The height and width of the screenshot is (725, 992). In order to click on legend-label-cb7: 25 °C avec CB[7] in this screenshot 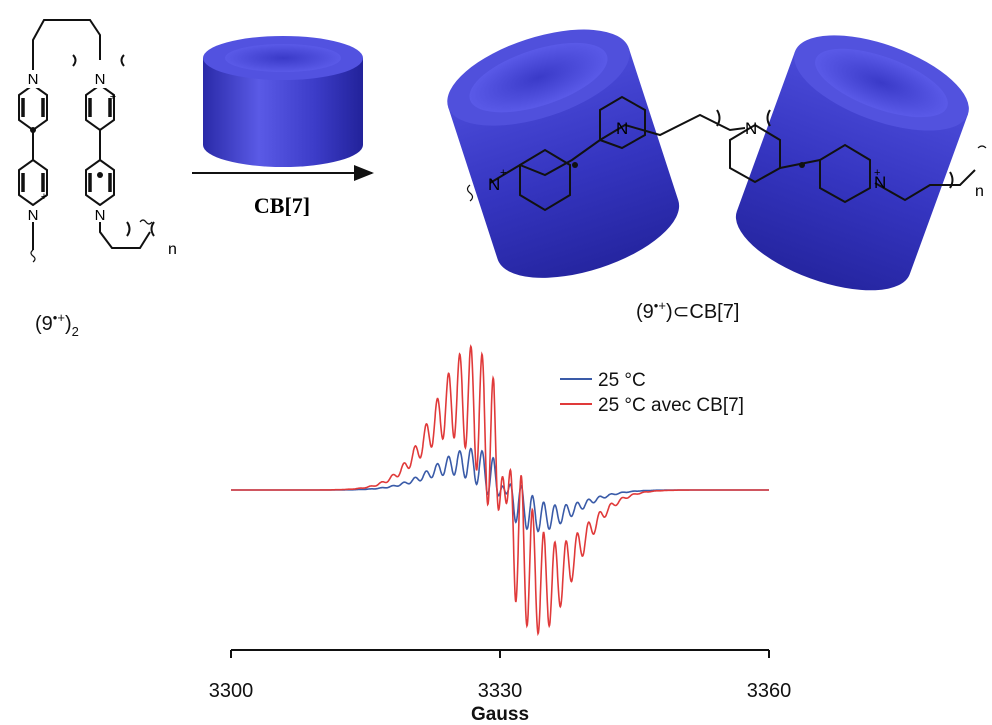, I will do `click(671, 405)`.